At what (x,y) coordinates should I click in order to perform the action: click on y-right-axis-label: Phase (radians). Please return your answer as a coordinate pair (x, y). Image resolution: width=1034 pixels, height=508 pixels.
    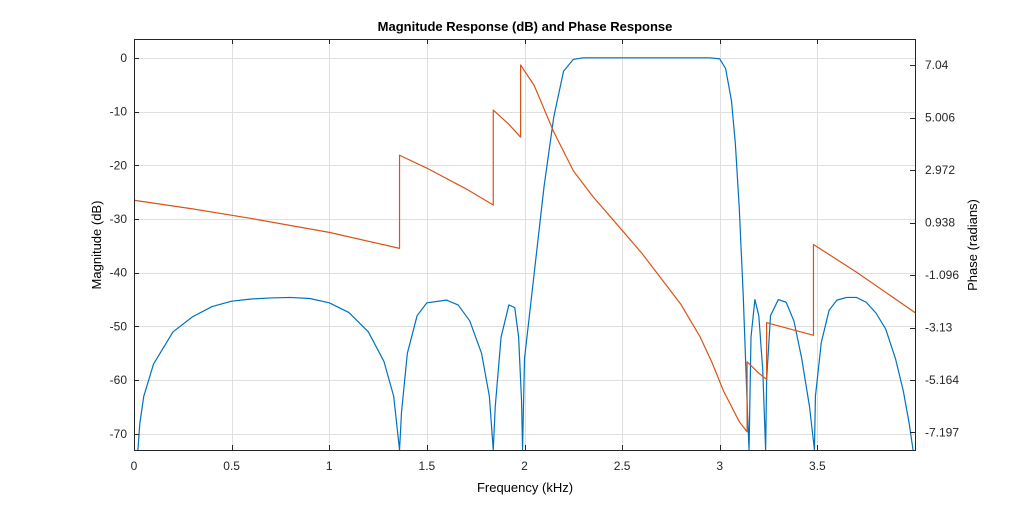
    Looking at the image, I should click on (972, 245).